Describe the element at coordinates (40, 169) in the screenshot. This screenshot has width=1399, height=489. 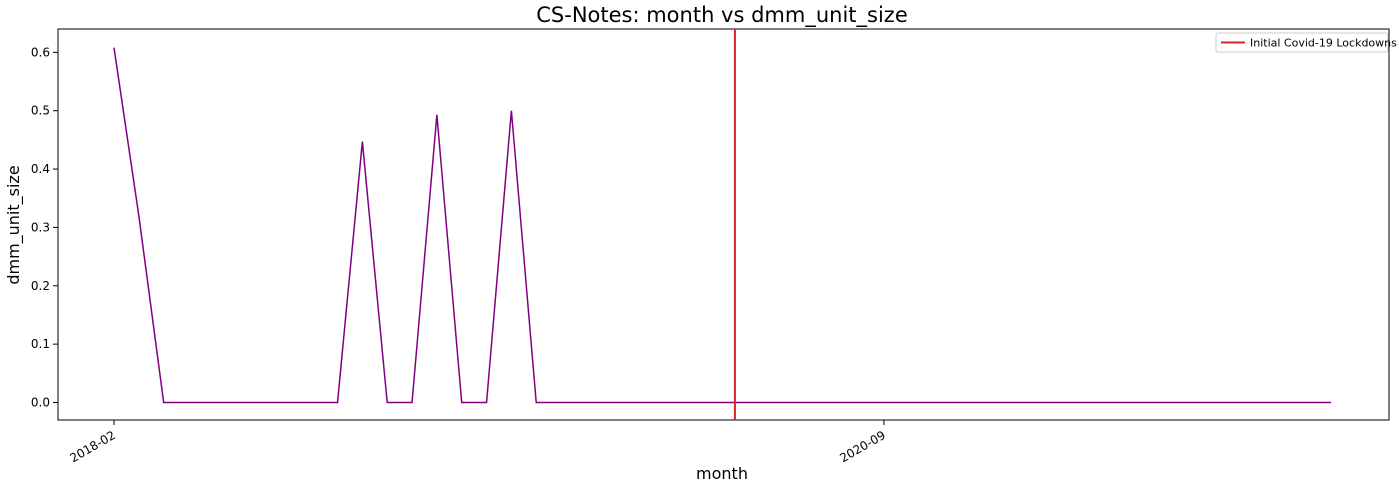
I see `y-tick-label: 0.4` at that location.